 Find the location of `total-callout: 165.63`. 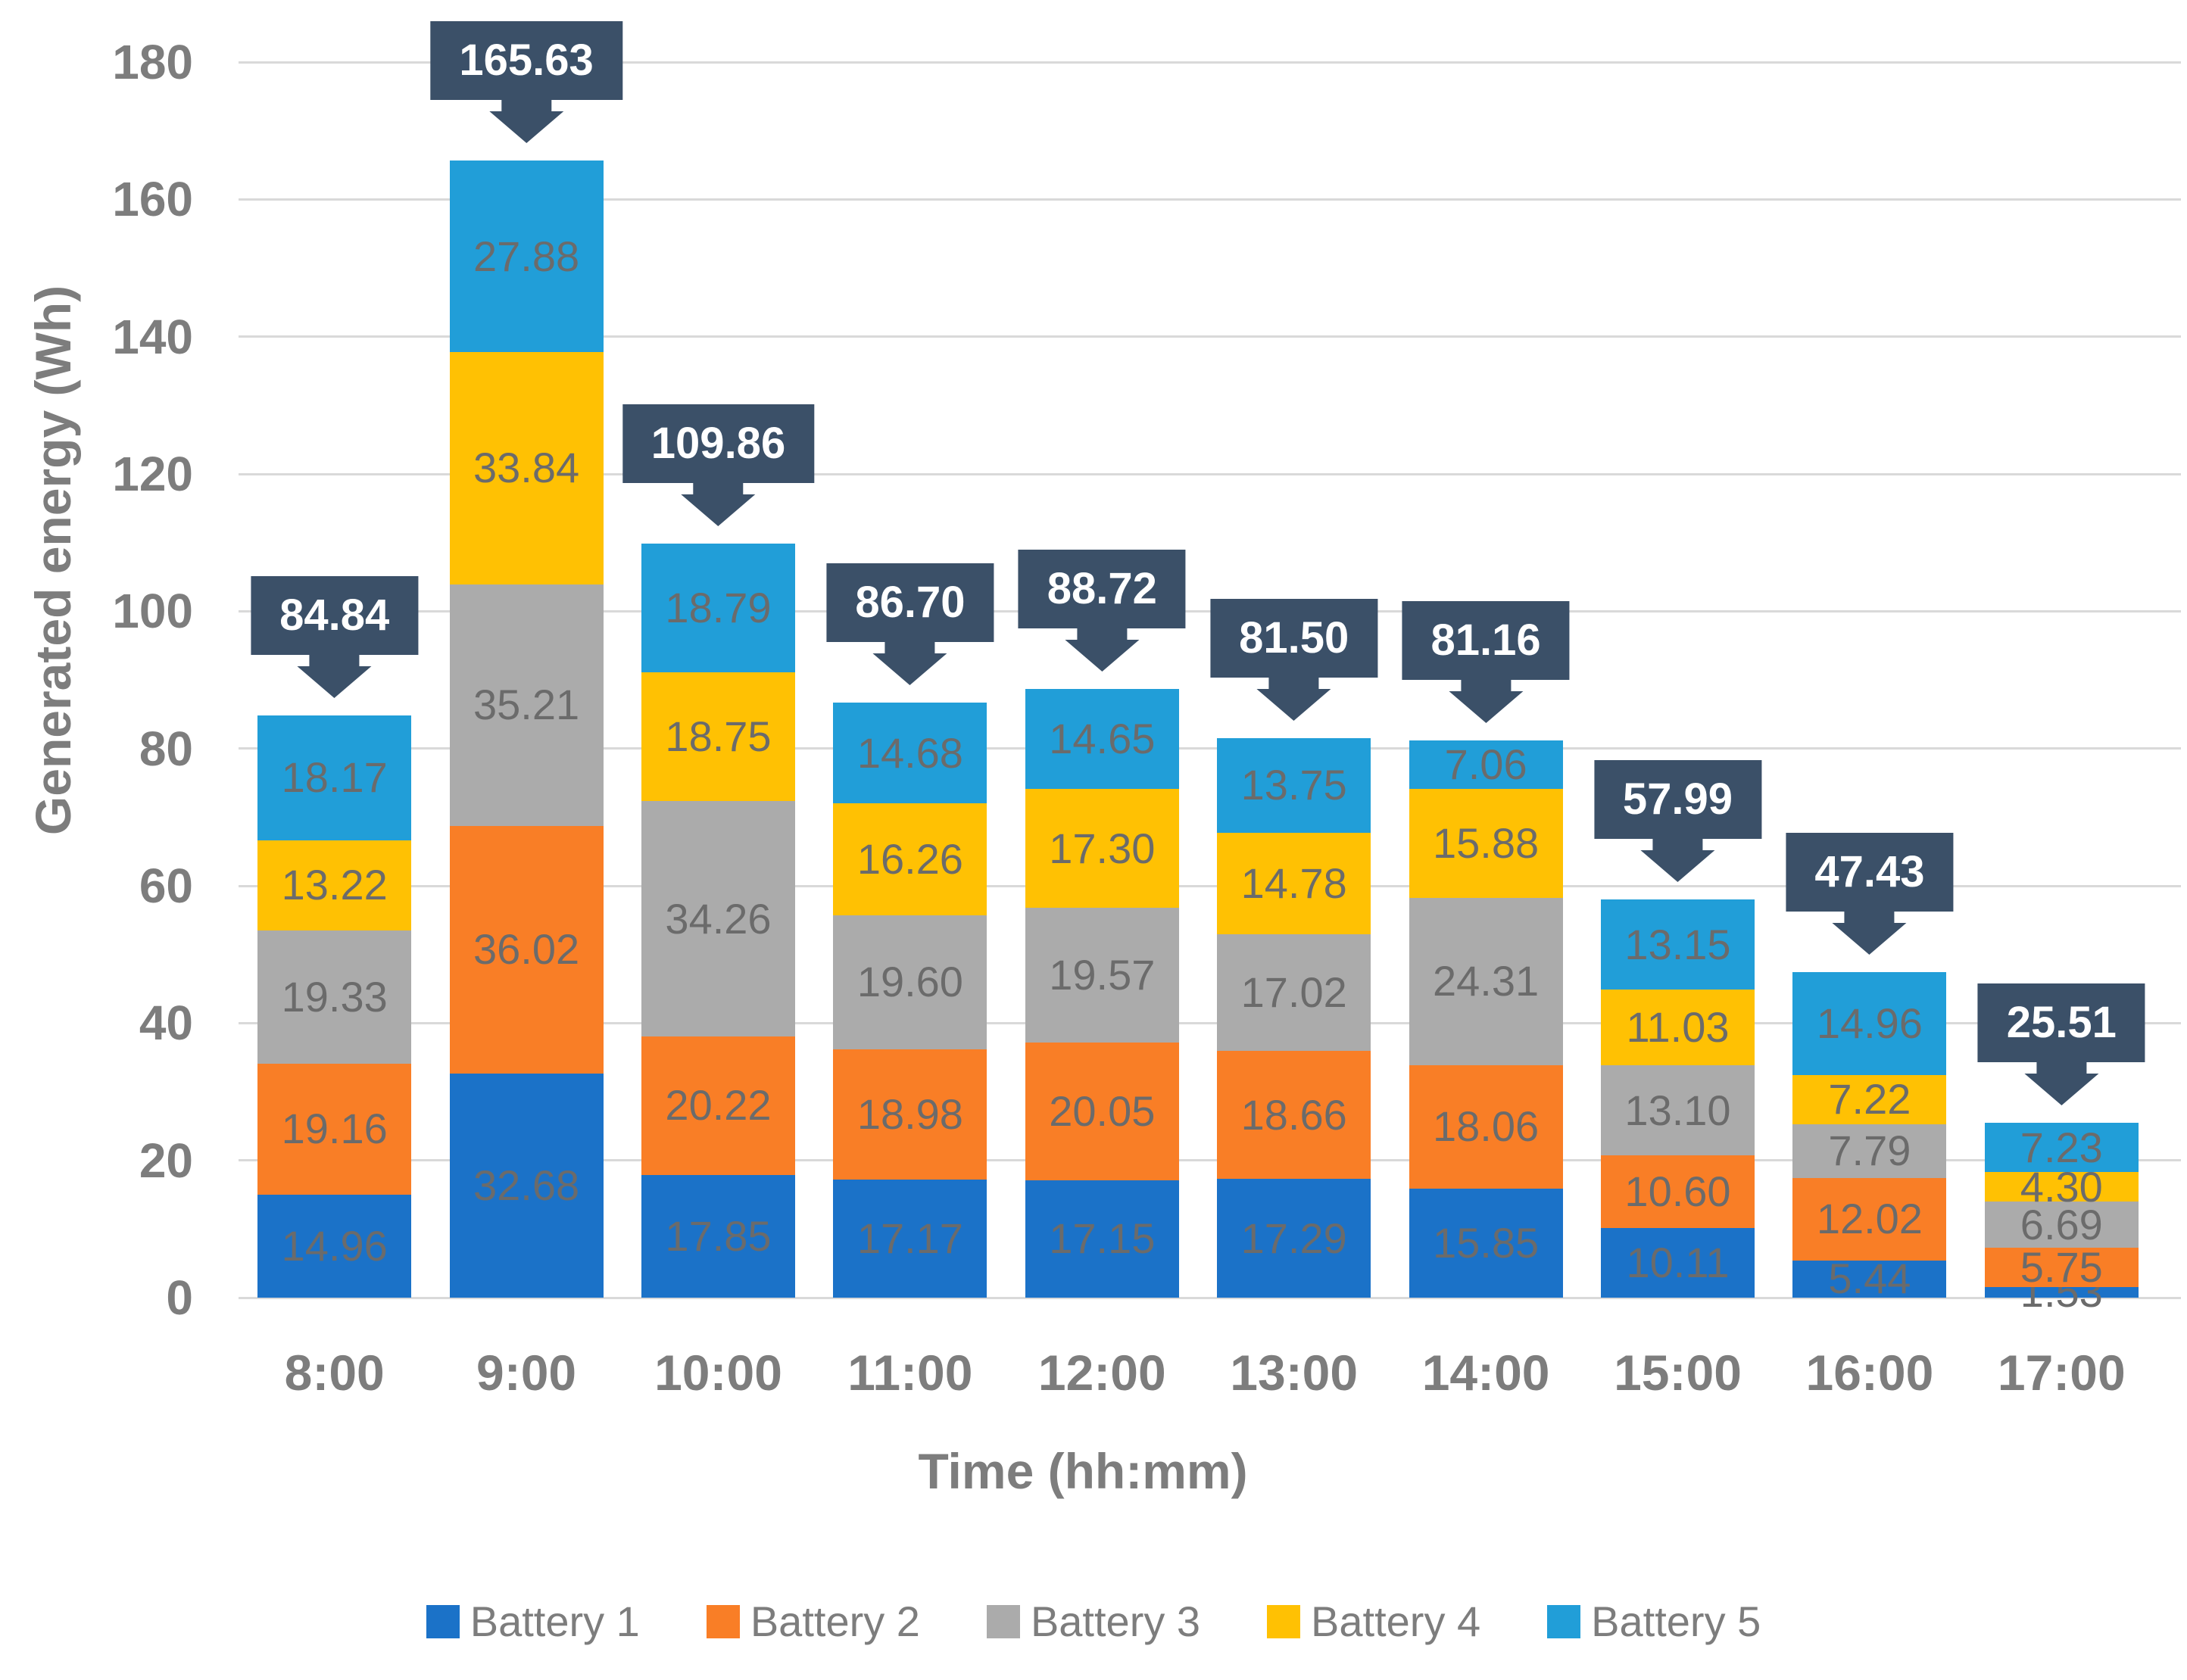

total-callout: 165.63 is located at coordinates (526, 82).